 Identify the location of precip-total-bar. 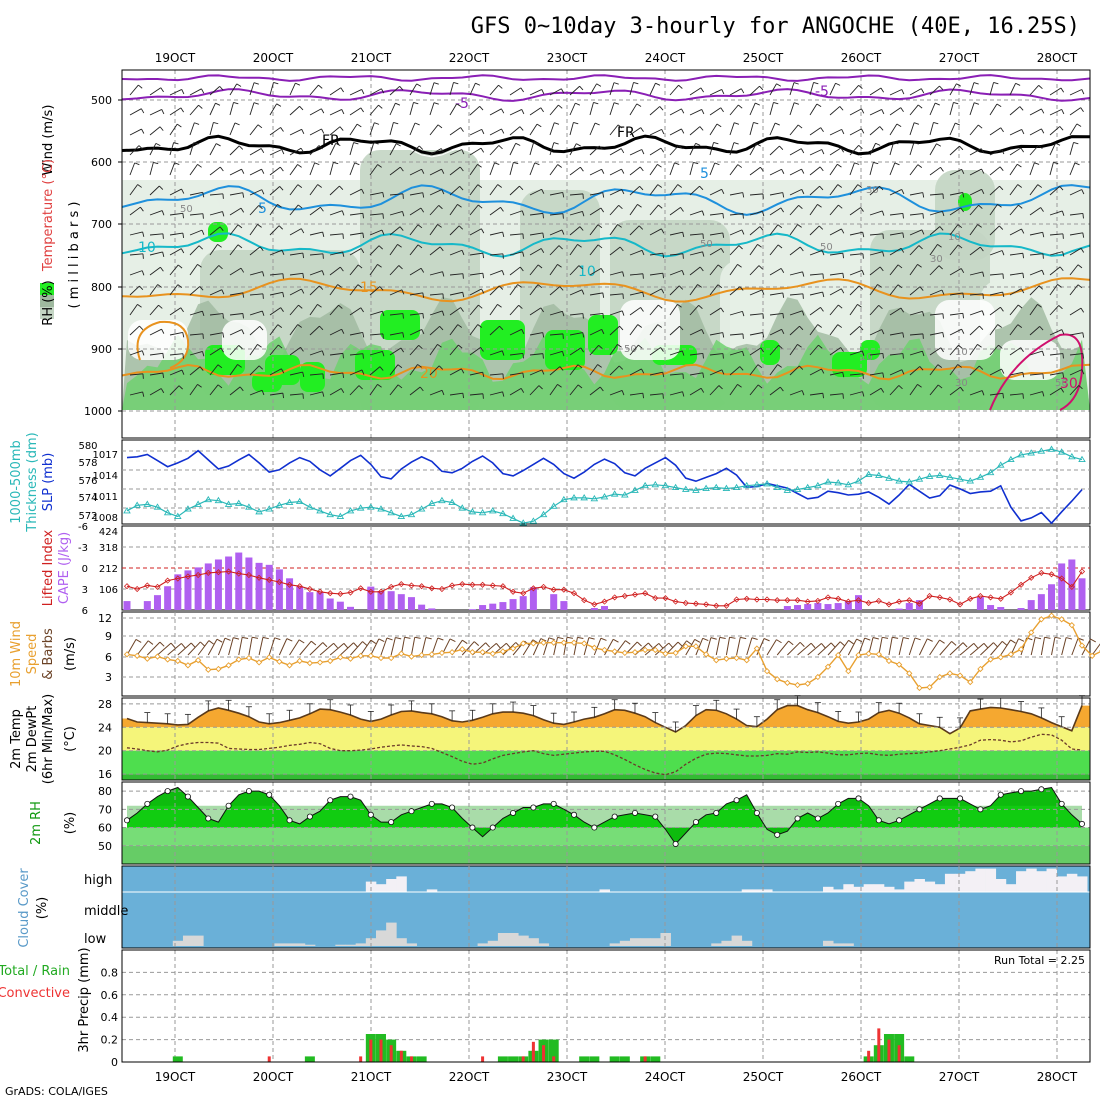
(584, 1059).